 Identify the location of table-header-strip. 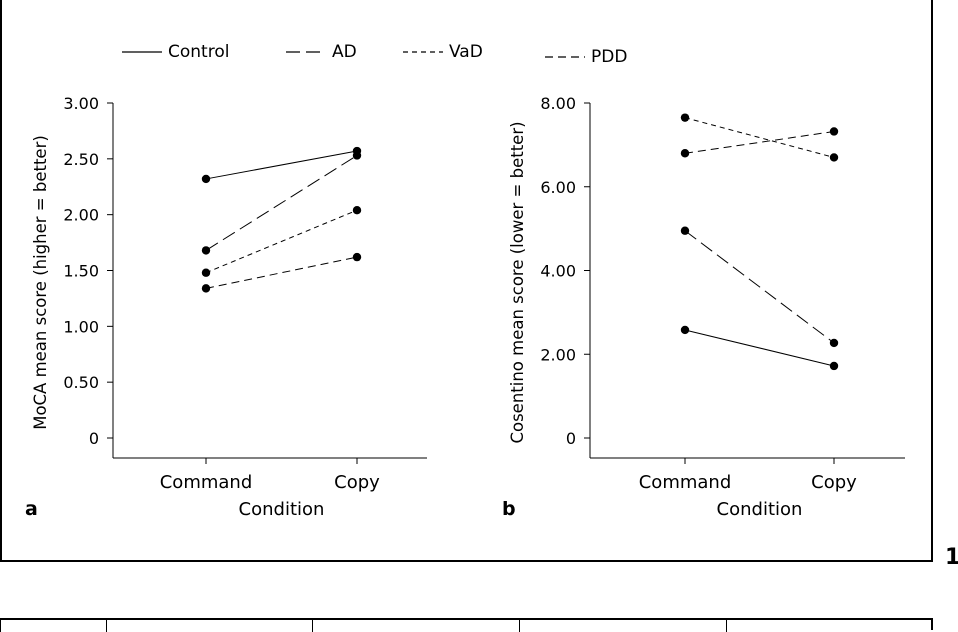
(466, 625).